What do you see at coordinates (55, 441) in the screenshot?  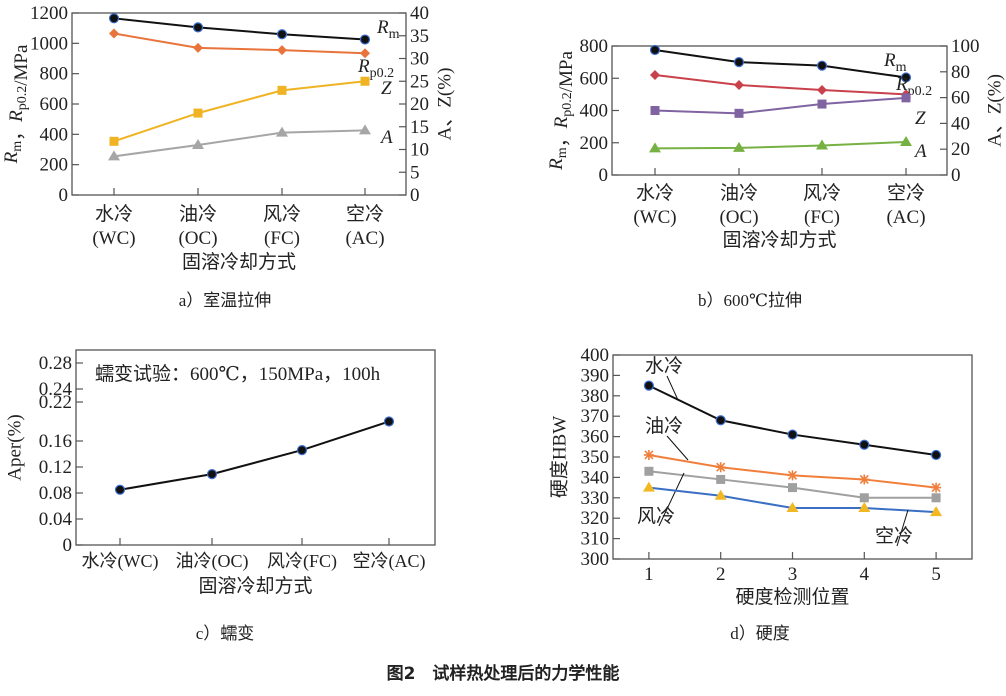 I see `y-tick-label: 0.16` at bounding box center [55, 441].